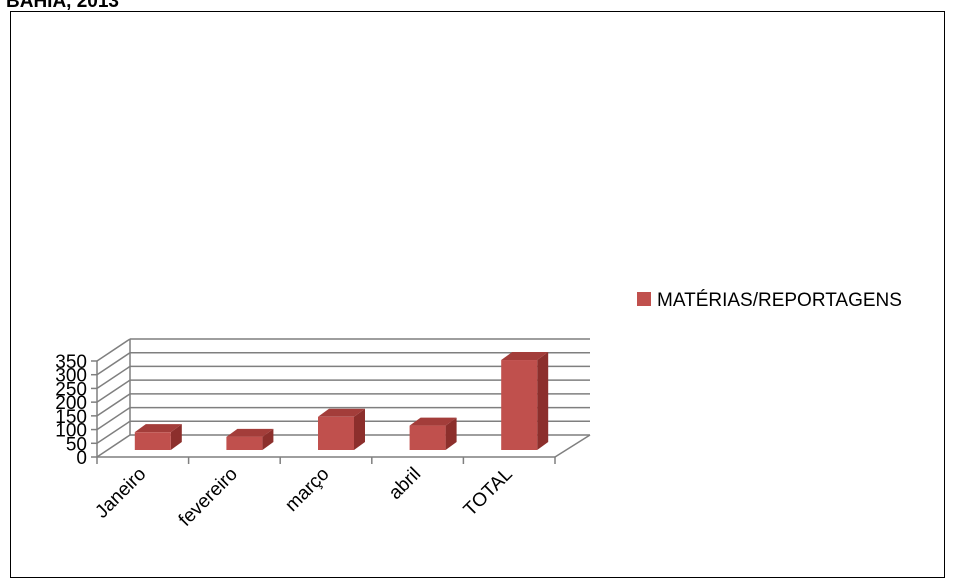 The image size is (958, 581). Describe the element at coordinates (81, 458) in the screenshot. I see `y-tick-label: 0` at that location.